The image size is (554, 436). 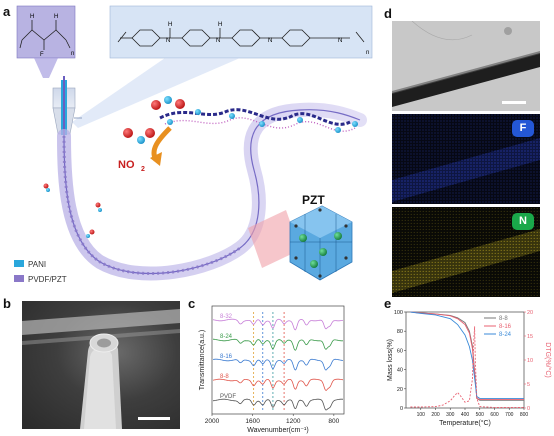 What do you see at coordinates (252, 421) in the screenshot?
I see `ftir-xtick-label-1: 1600` at bounding box center [252, 421].